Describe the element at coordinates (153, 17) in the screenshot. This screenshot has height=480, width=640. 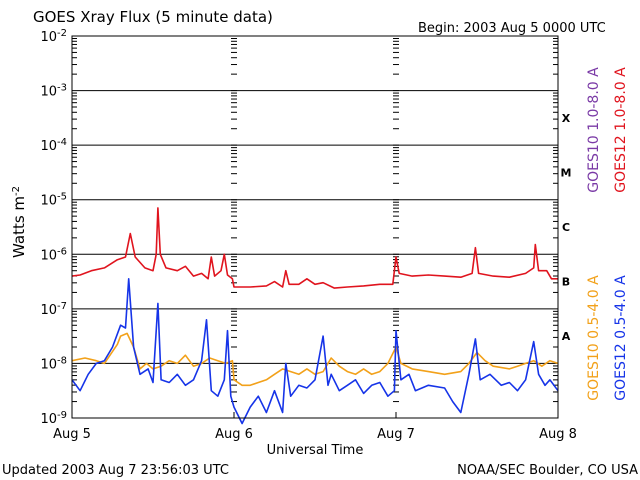
I see `chart-title: GOES Xray Flux (5 minute data)` at that location.